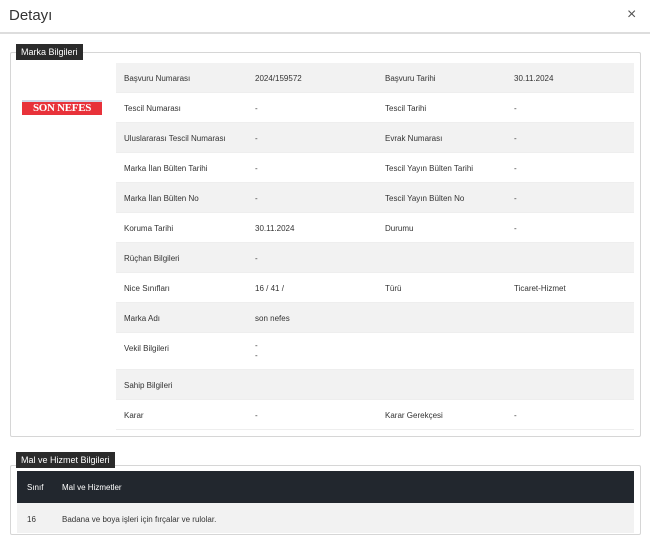  I want to click on column-header-mal-hizmetler: Mal ve Hizmetler, so click(92, 487).